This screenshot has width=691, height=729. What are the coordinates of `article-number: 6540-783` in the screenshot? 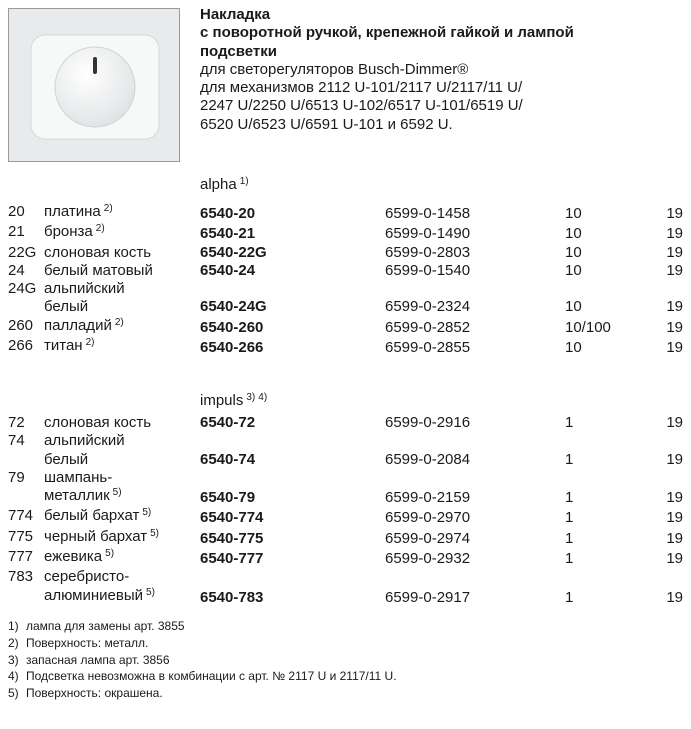 It's located at (232, 597).